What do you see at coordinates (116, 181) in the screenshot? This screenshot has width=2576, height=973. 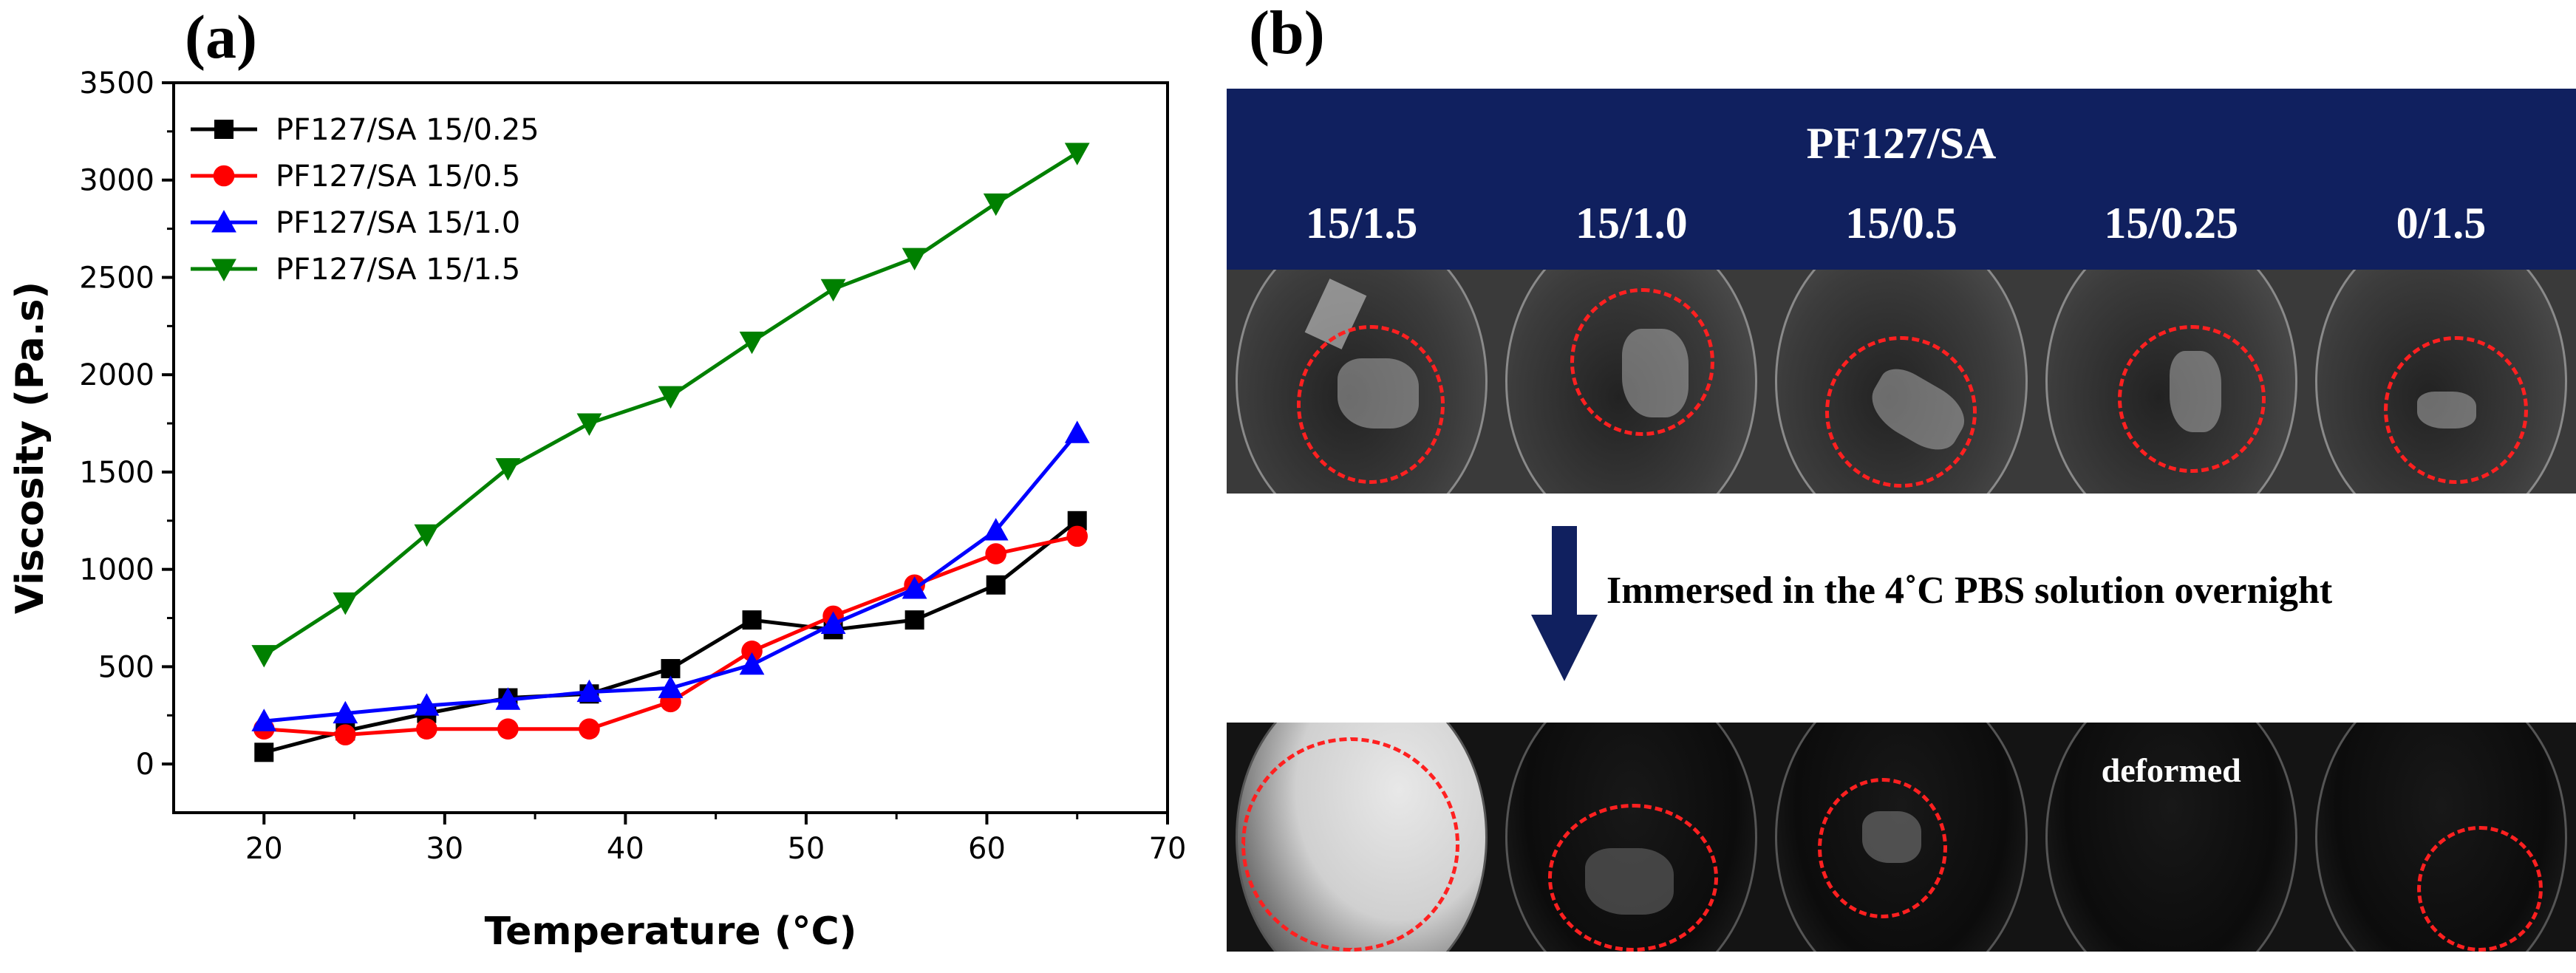 I see `y-tick-label: 3000` at bounding box center [116, 181].